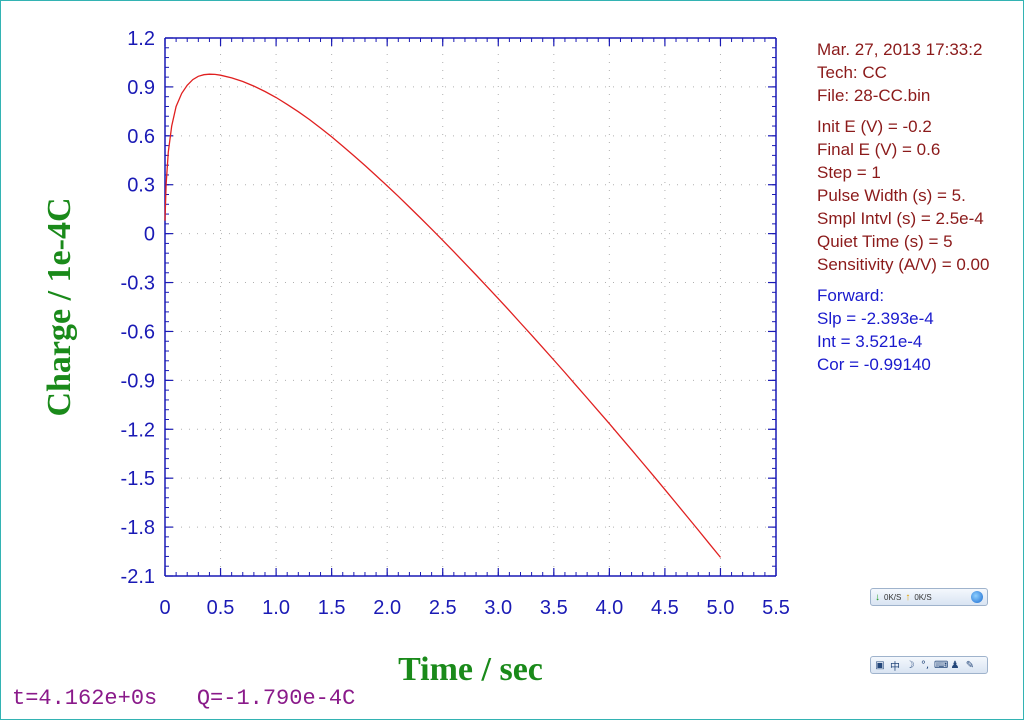  Describe the element at coordinates (721, 608) in the screenshot. I see `x-tick-label: 5.0` at that location.